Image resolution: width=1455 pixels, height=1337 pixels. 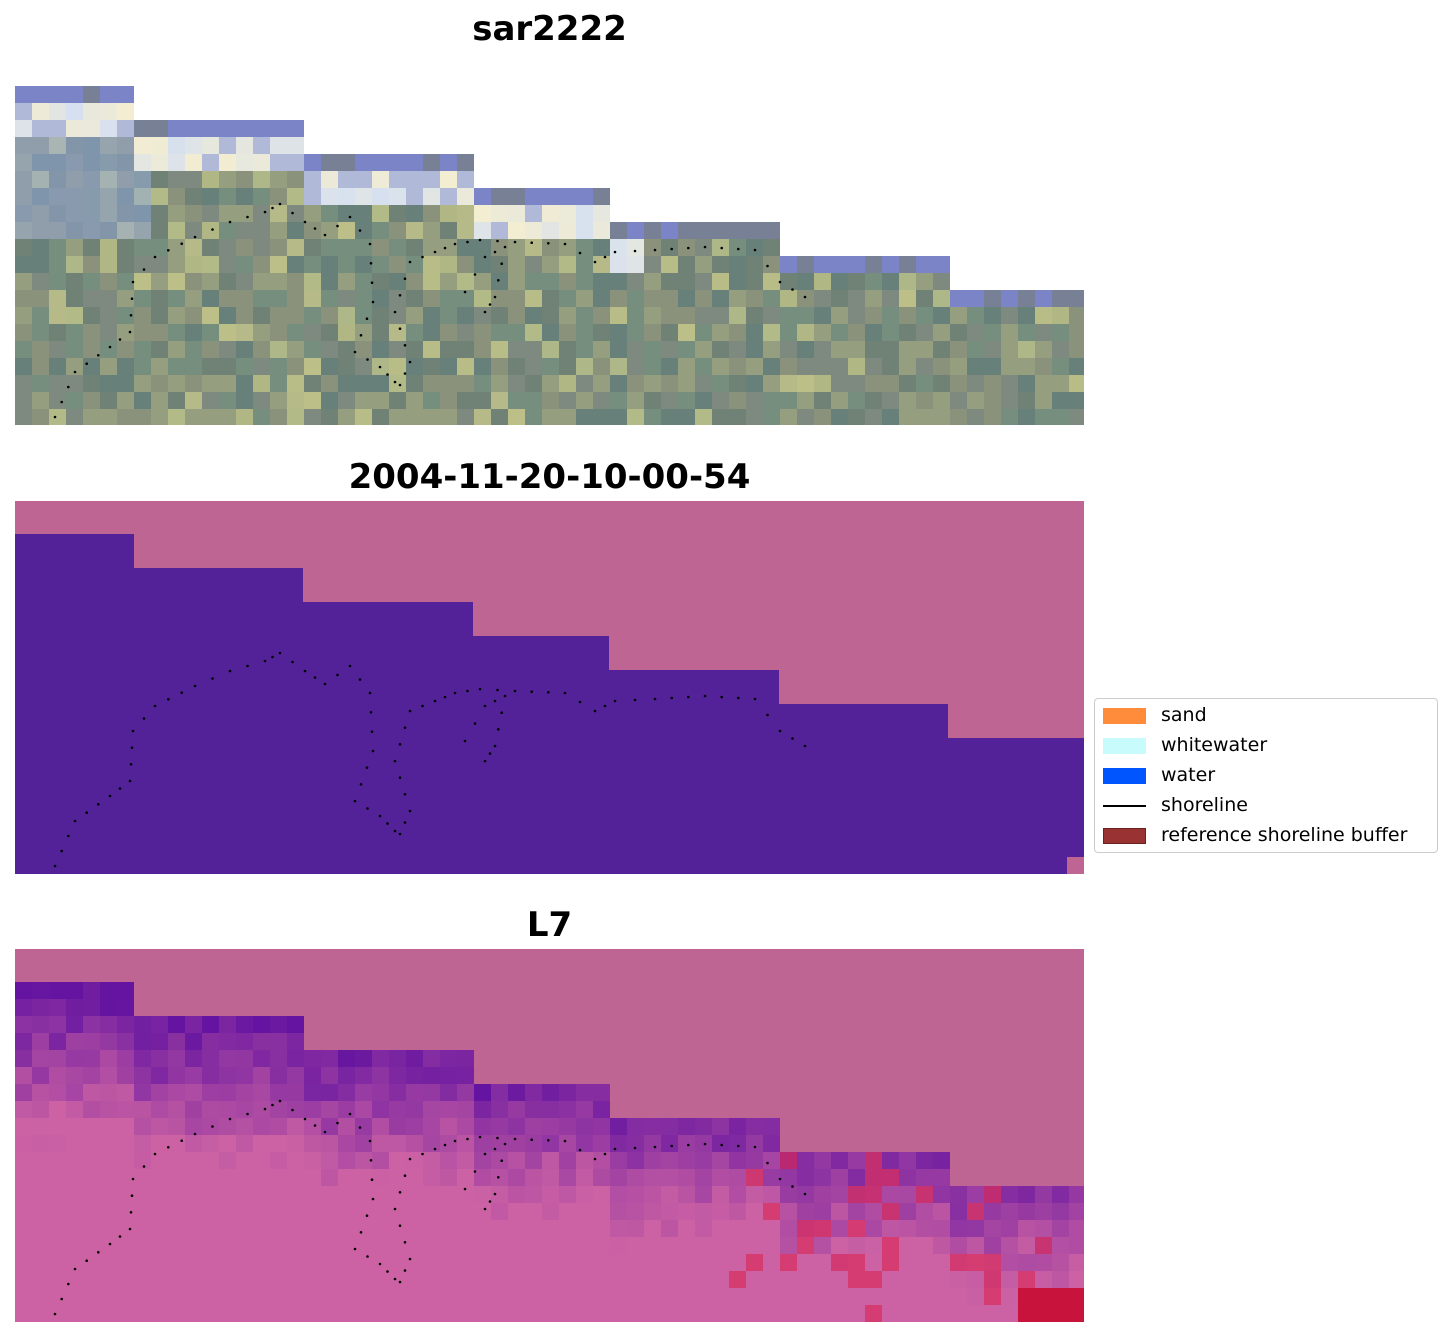 I want to click on legend-label-whitewater: whitewater, so click(x=1214, y=745).